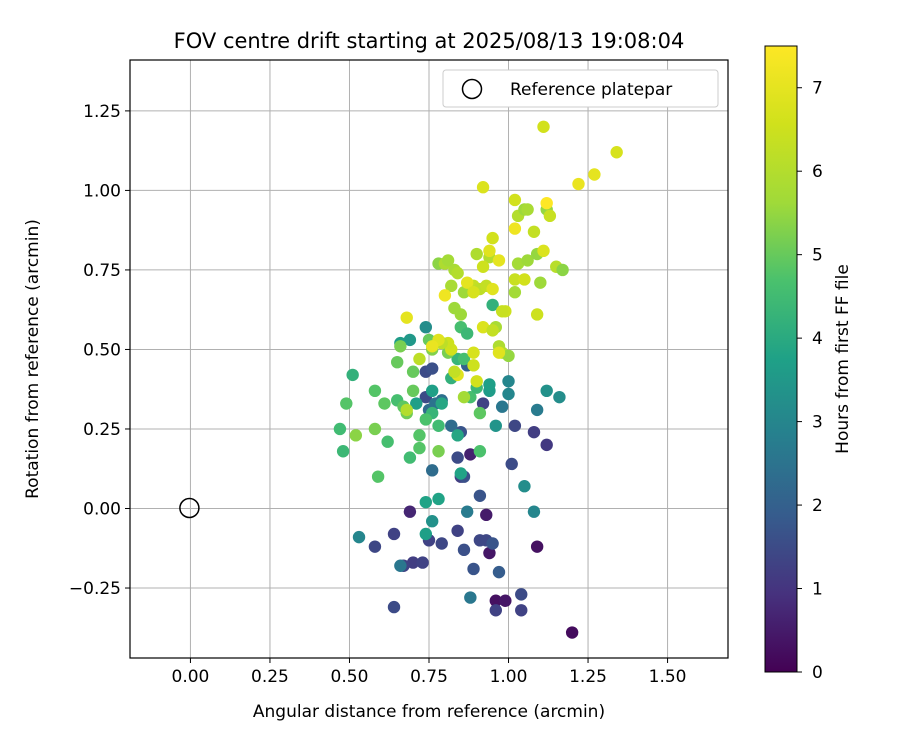 The width and height of the screenshot is (900, 754). What do you see at coordinates (817, 673) in the screenshot?
I see `colorbar-tick-label: 0` at bounding box center [817, 673].